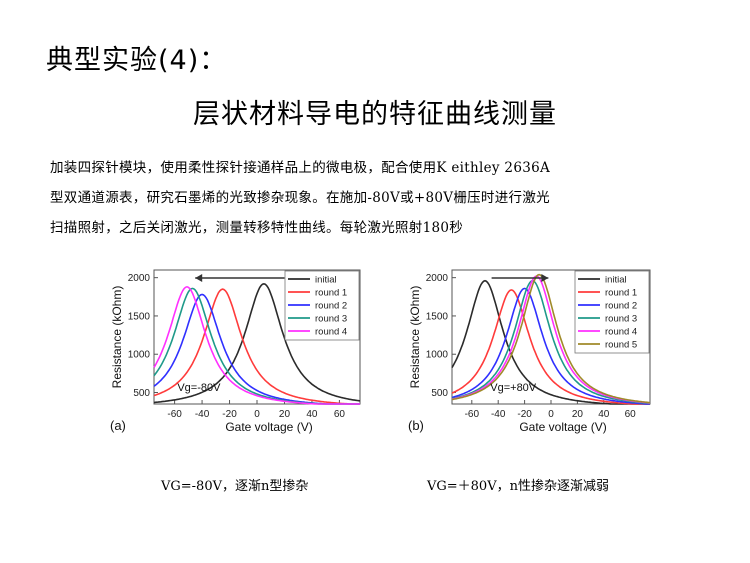  Describe the element at coordinates (257, 228) in the screenshot. I see `body-text-line: 扫描照射，之后关闭激光，测量转移特性曲线。每轮激光照射180秒` at that location.